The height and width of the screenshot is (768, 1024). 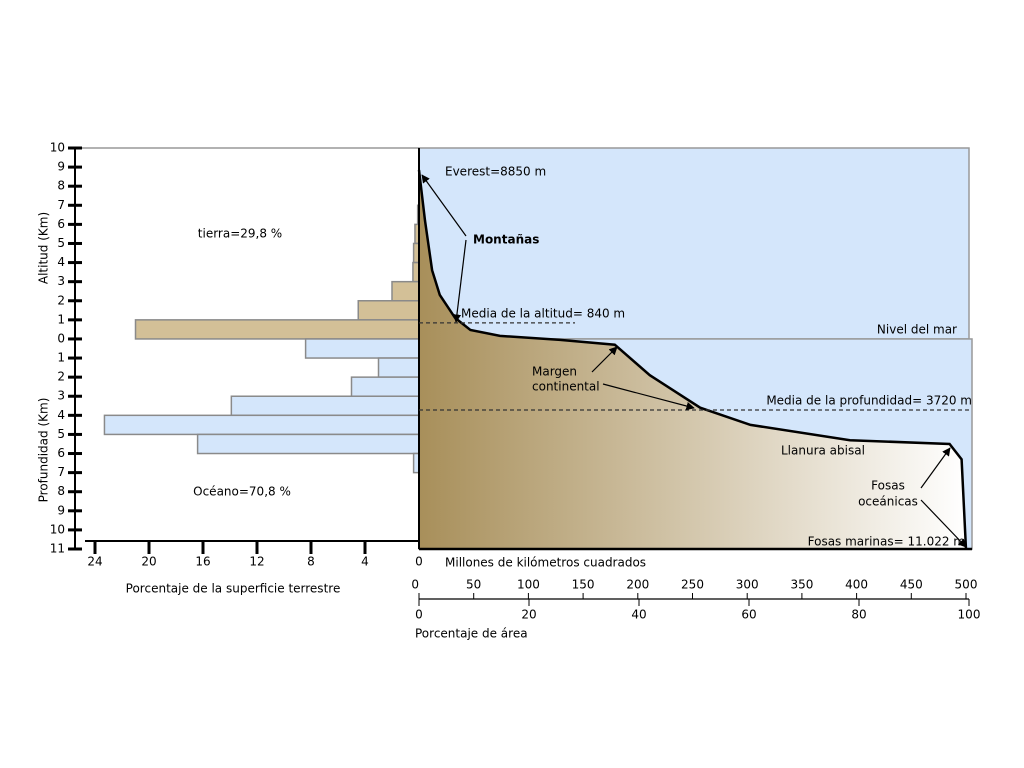 I want to click on x-tick-label: 350, so click(x=801, y=585).